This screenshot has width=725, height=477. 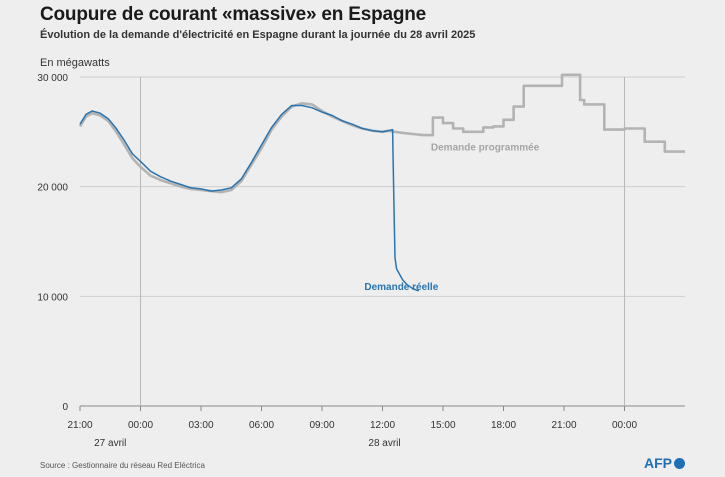 I want to click on y-tick-label: 0, so click(x=65, y=407).